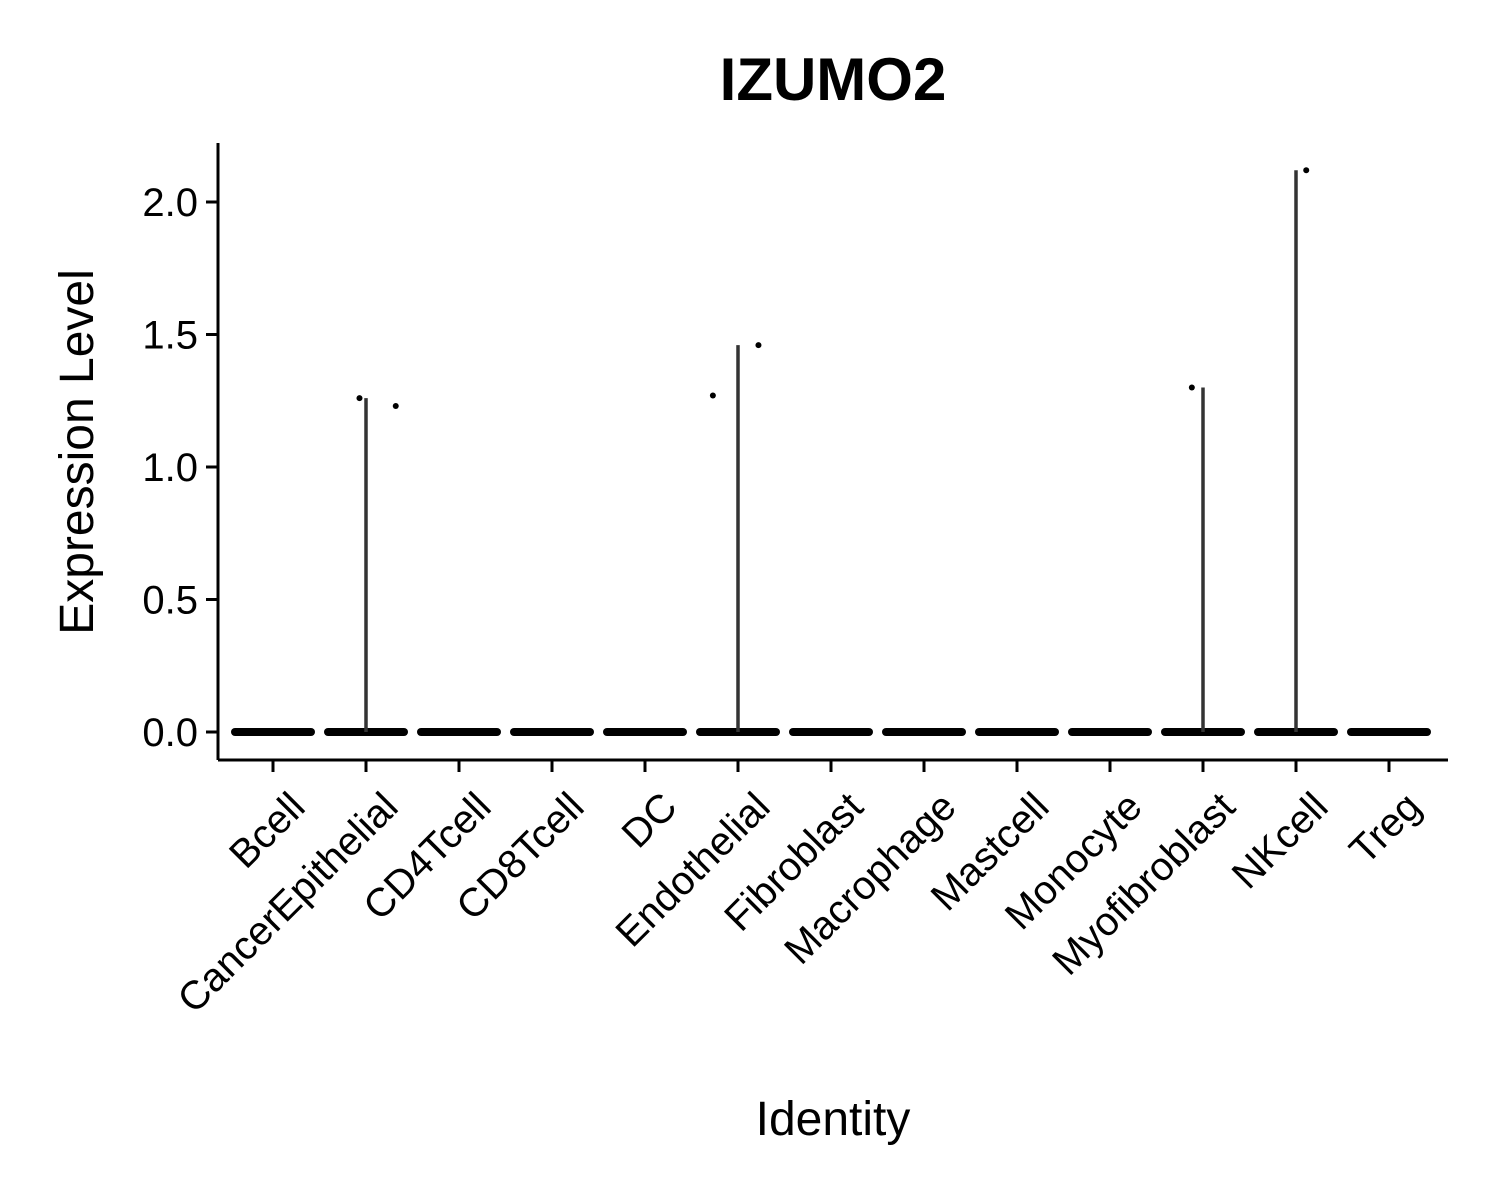 This screenshot has width=1500, height=1200. I want to click on y-tick-label: 0.5, so click(170, 601).